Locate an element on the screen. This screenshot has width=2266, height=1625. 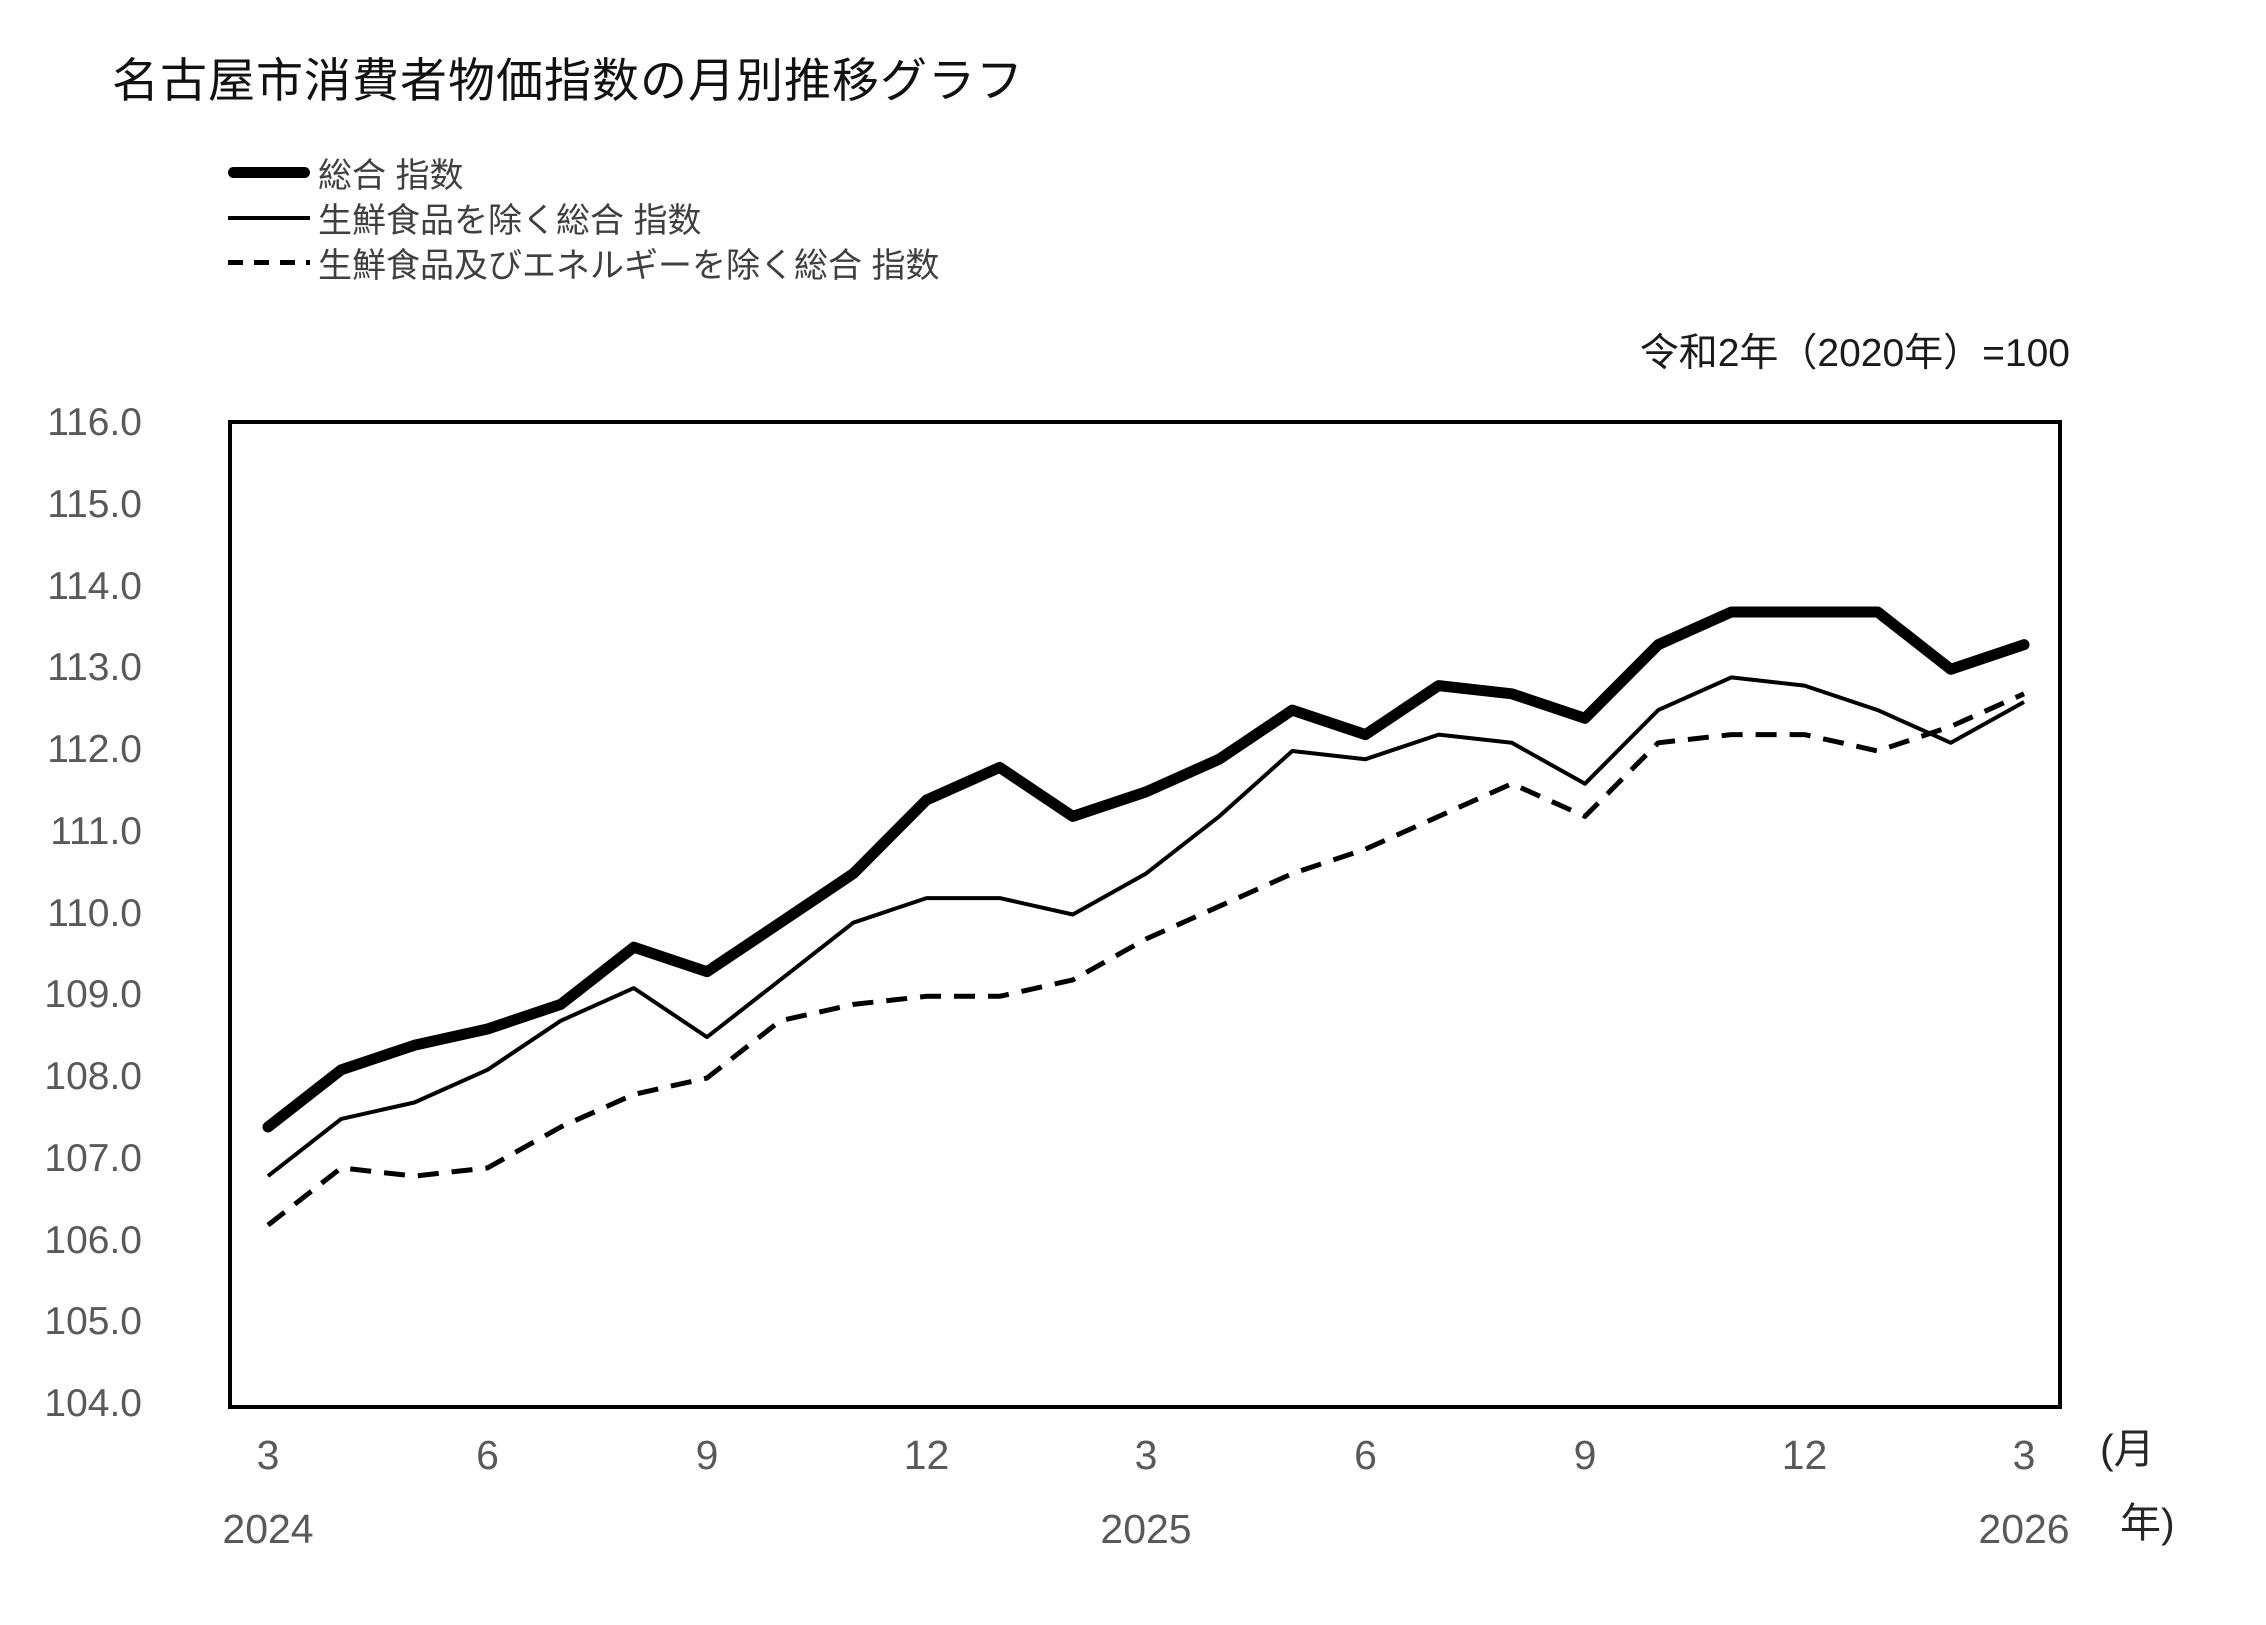
y-tick-label: 105.0 is located at coordinates (93, 1322).